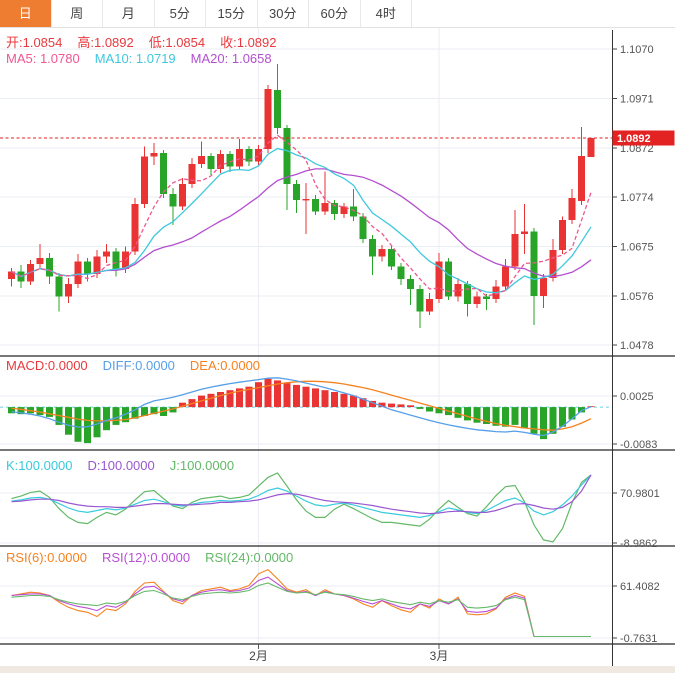 The width and height of the screenshot is (675, 673). What do you see at coordinates (637, 248) in the screenshot?
I see `svg-text: 1.0675` at bounding box center [637, 248].